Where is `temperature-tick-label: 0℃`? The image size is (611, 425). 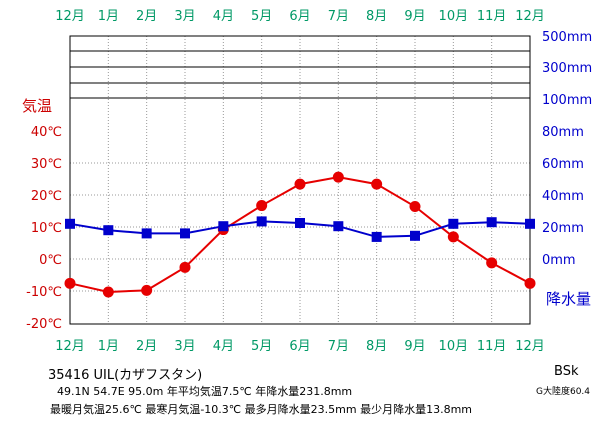 temperature-tick-label: 0℃ is located at coordinates (50, 260).